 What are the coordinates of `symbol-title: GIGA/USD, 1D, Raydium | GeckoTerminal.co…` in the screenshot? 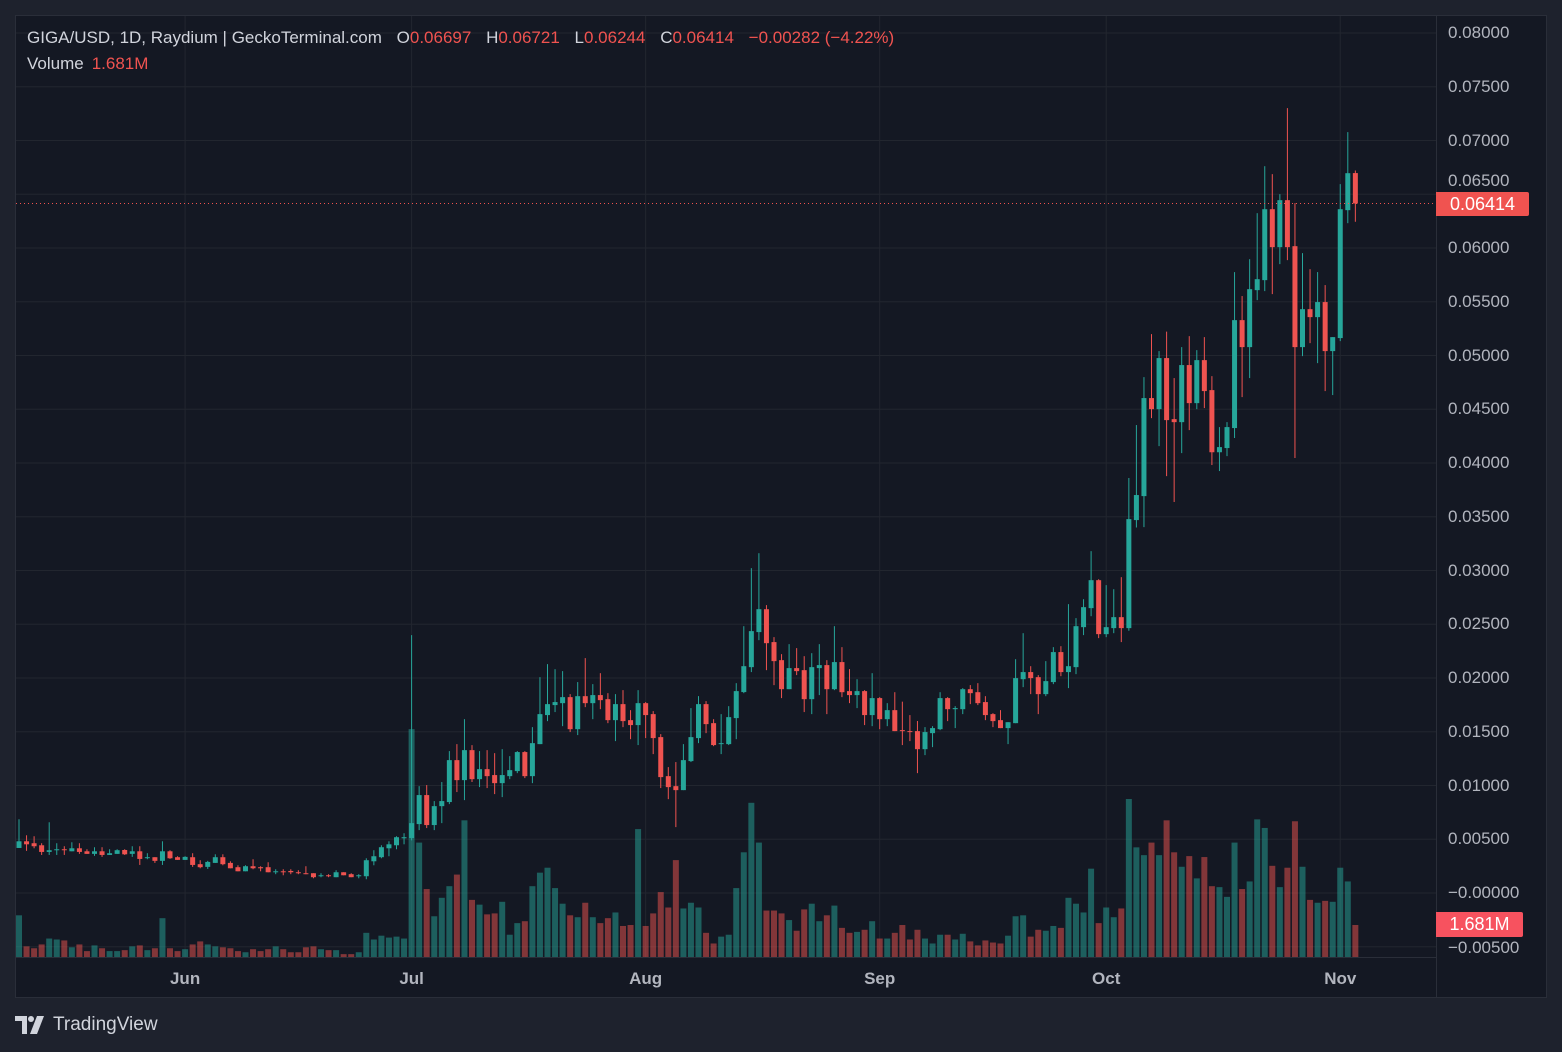 It's located at (204, 37).